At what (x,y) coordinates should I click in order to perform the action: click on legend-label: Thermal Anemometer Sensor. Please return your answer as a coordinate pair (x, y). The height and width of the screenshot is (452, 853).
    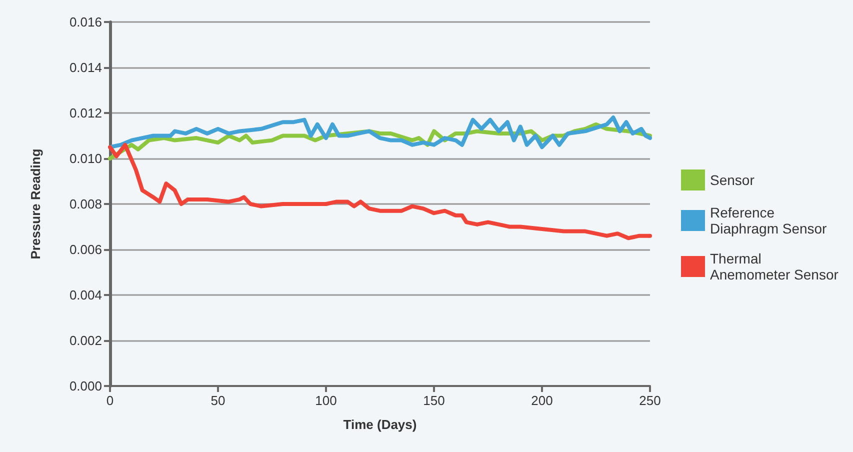
    Looking at the image, I should click on (774, 266).